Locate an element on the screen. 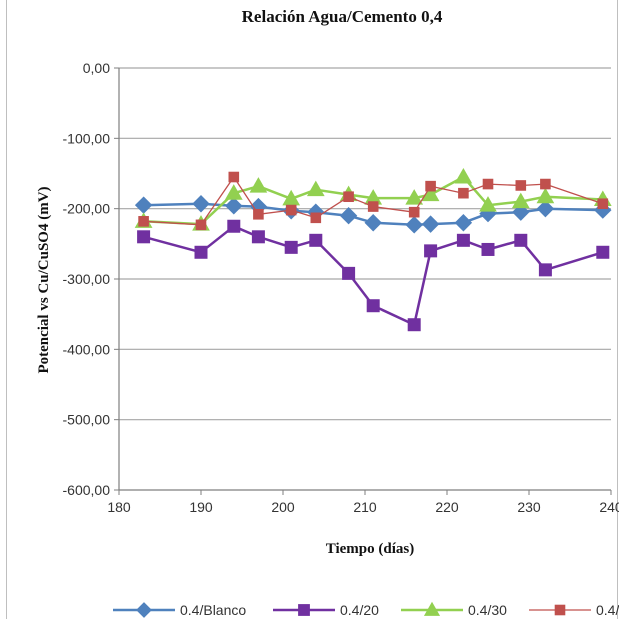 This screenshot has width=620, height=619. legend-label: 0.4/20 is located at coordinates (359, 610).